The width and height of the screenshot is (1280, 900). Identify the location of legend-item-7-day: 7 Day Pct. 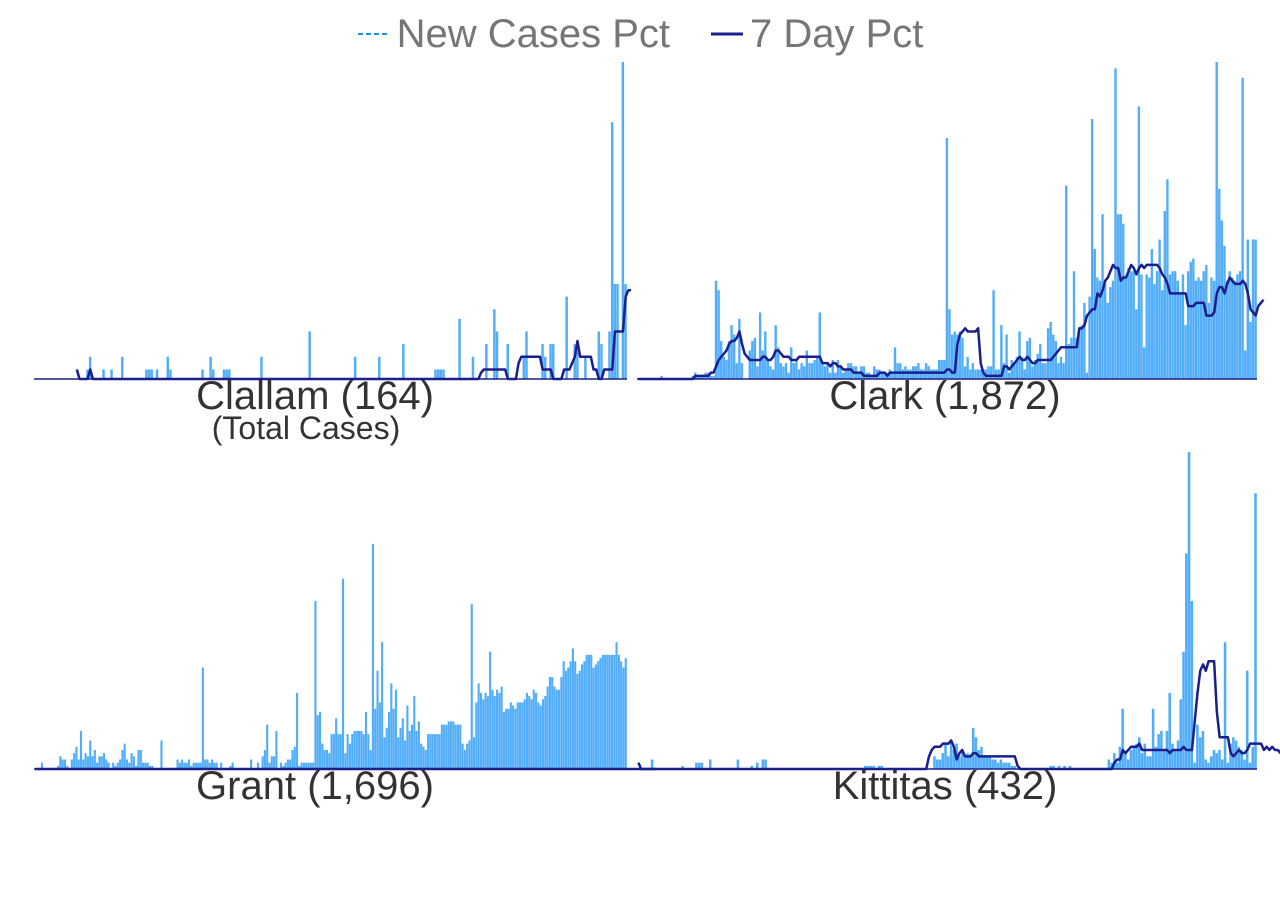
(816, 34).